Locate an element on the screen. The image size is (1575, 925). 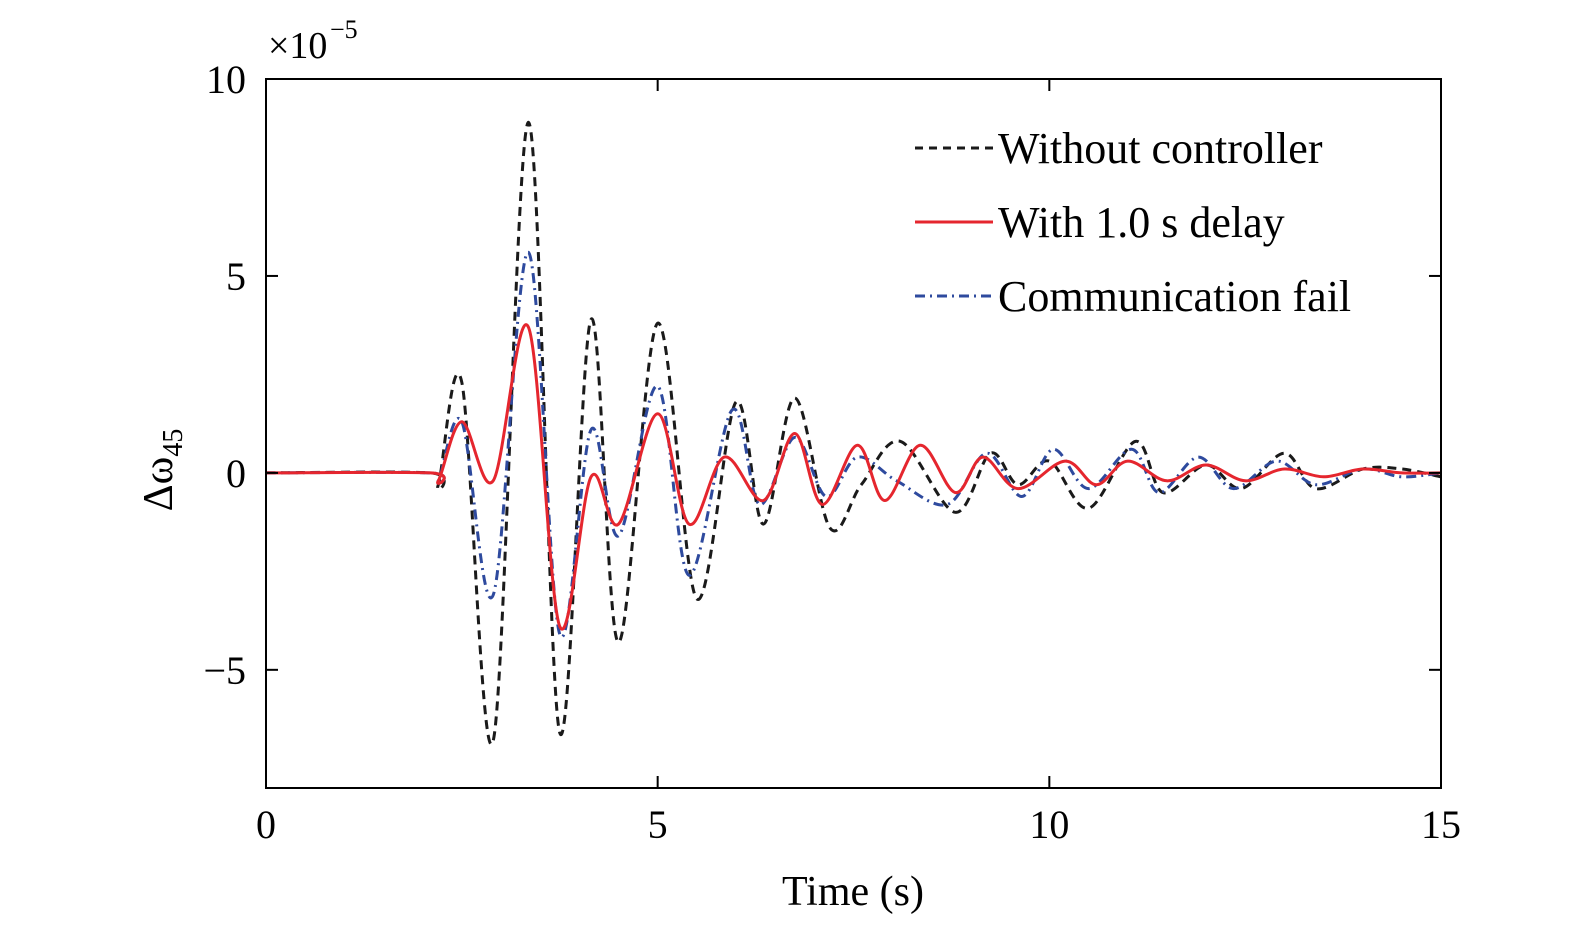
x-axis-title: Time (s) is located at coordinates (853, 892).